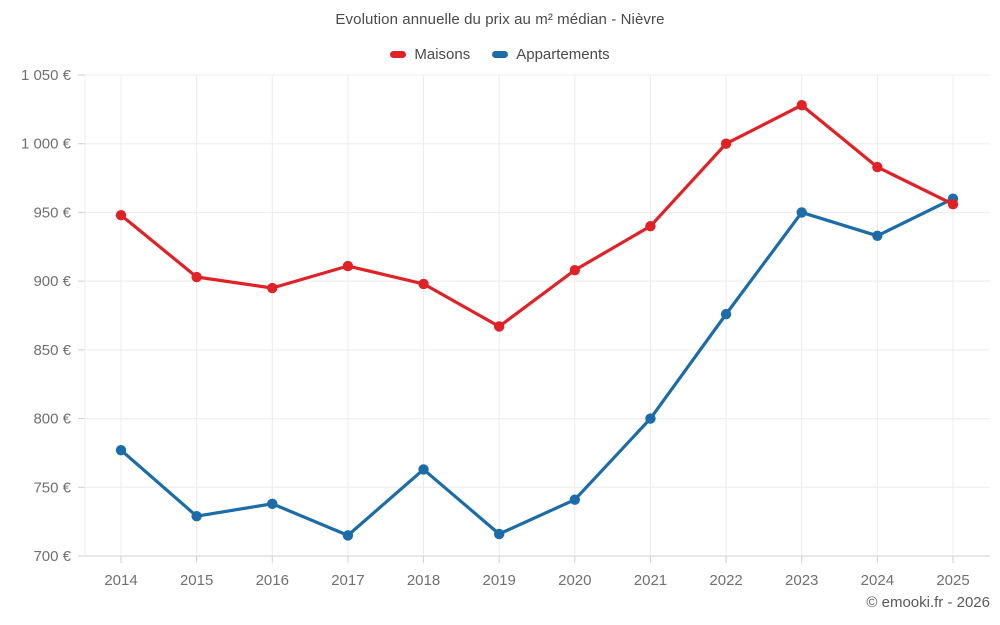 The image size is (1000, 625). What do you see at coordinates (46, 75) in the screenshot?
I see `y-tick-label: 1 050 €` at bounding box center [46, 75].